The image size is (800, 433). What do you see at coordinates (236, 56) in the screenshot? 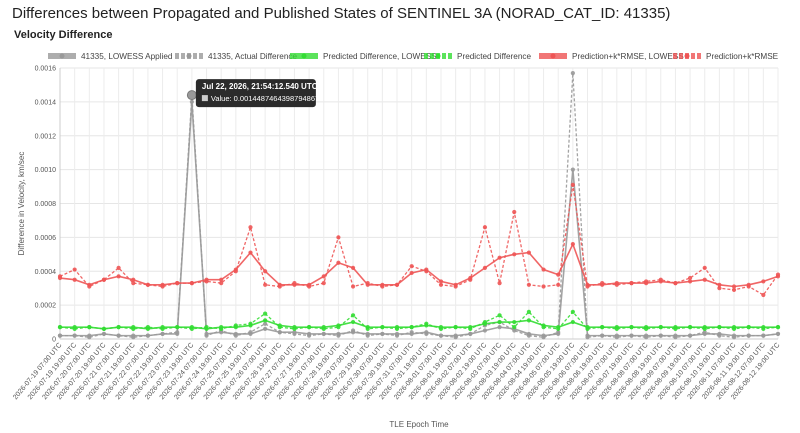
I see `legend-item-2: 41335, Actual Difference` at bounding box center [236, 56].